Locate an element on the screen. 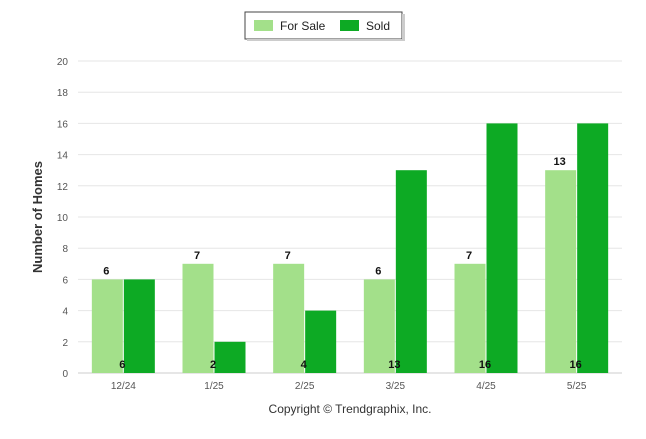 The width and height of the screenshot is (646, 439). legend-label-sold: Sold is located at coordinates (378, 26).